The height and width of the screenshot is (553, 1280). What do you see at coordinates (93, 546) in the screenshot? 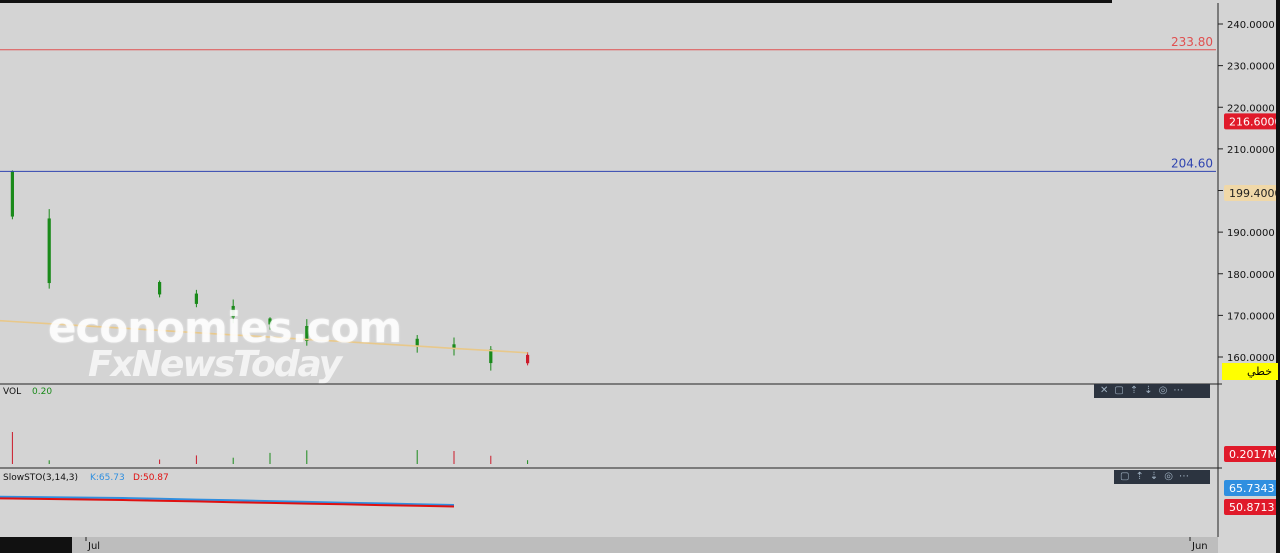
I see `x-tick-label-0: Jul` at bounding box center [93, 546].